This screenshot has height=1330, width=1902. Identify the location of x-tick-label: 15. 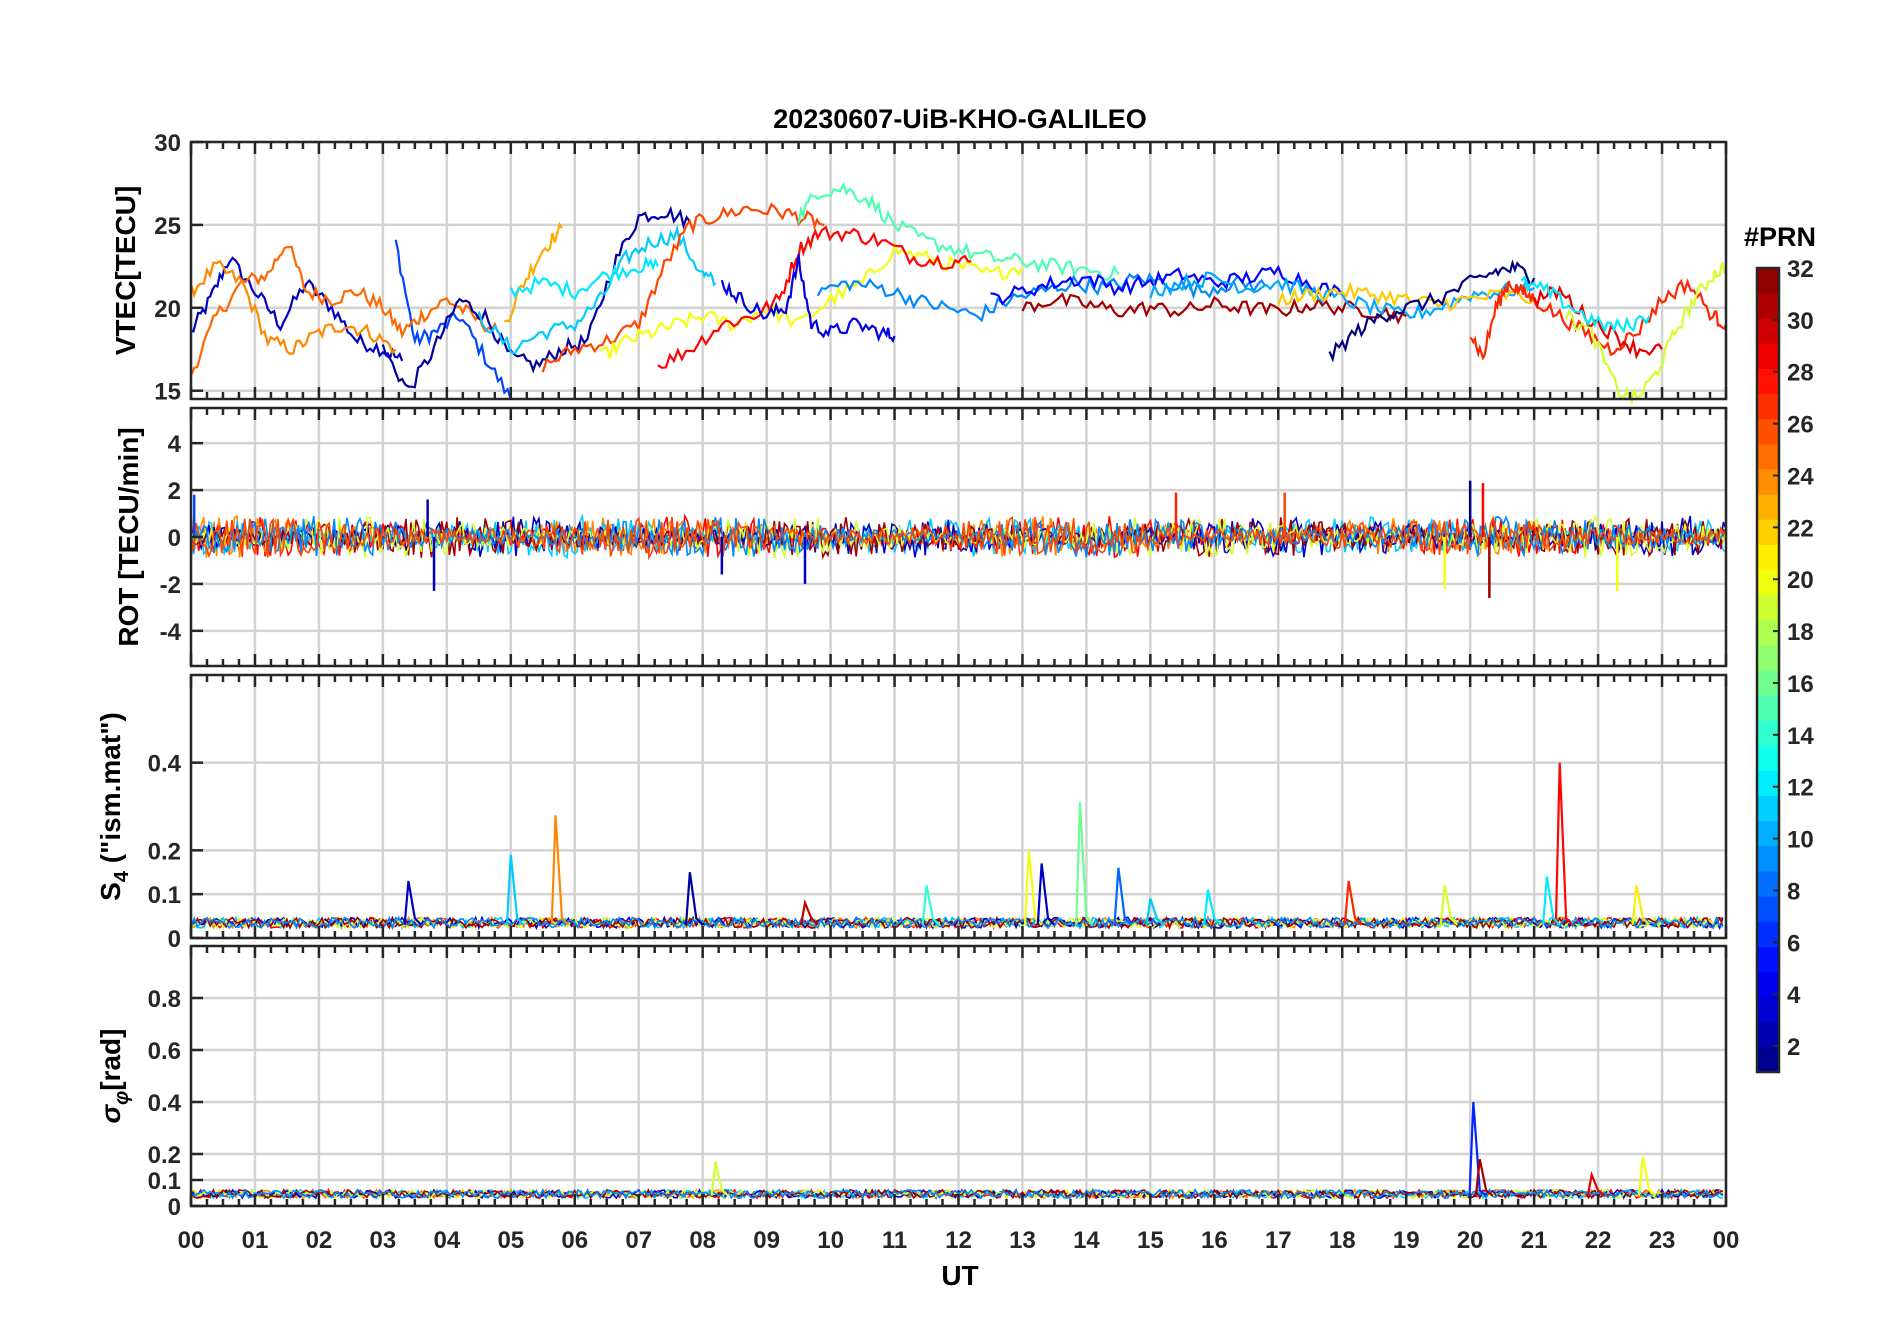
(1150, 1240).